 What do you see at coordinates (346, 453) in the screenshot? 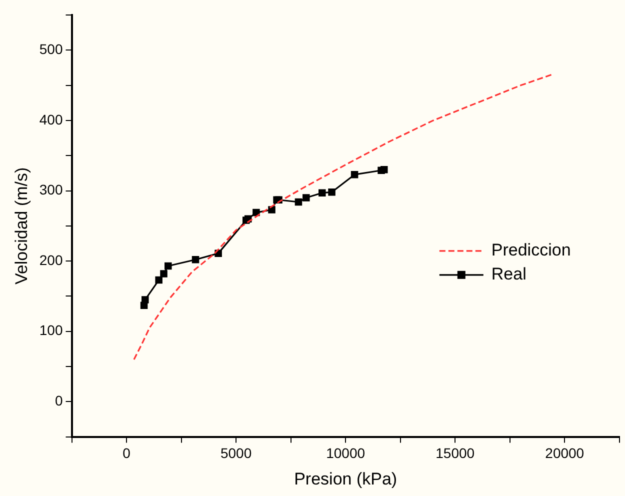
I see `x-tick-label: 10000` at bounding box center [346, 453].